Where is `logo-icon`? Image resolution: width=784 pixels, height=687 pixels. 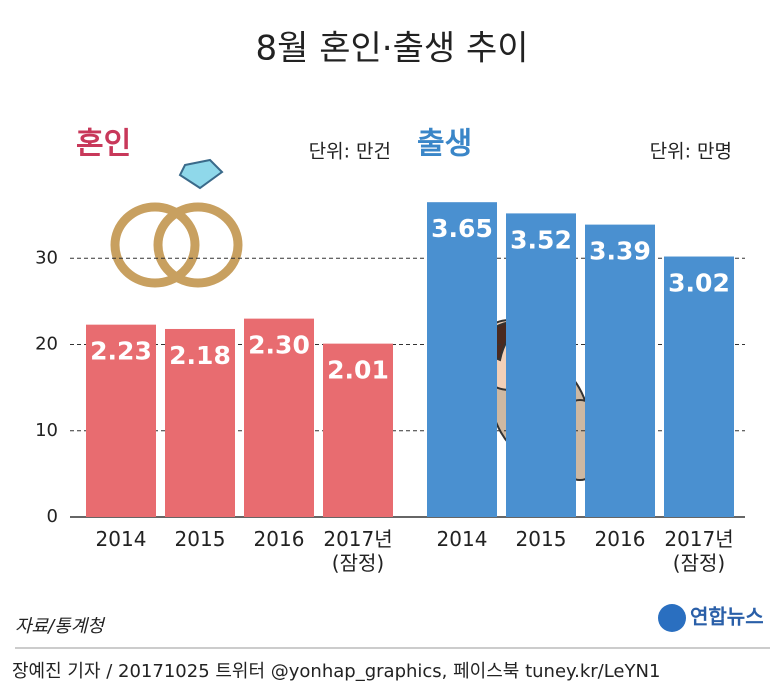 logo-icon is located at coordinates (672, 618).